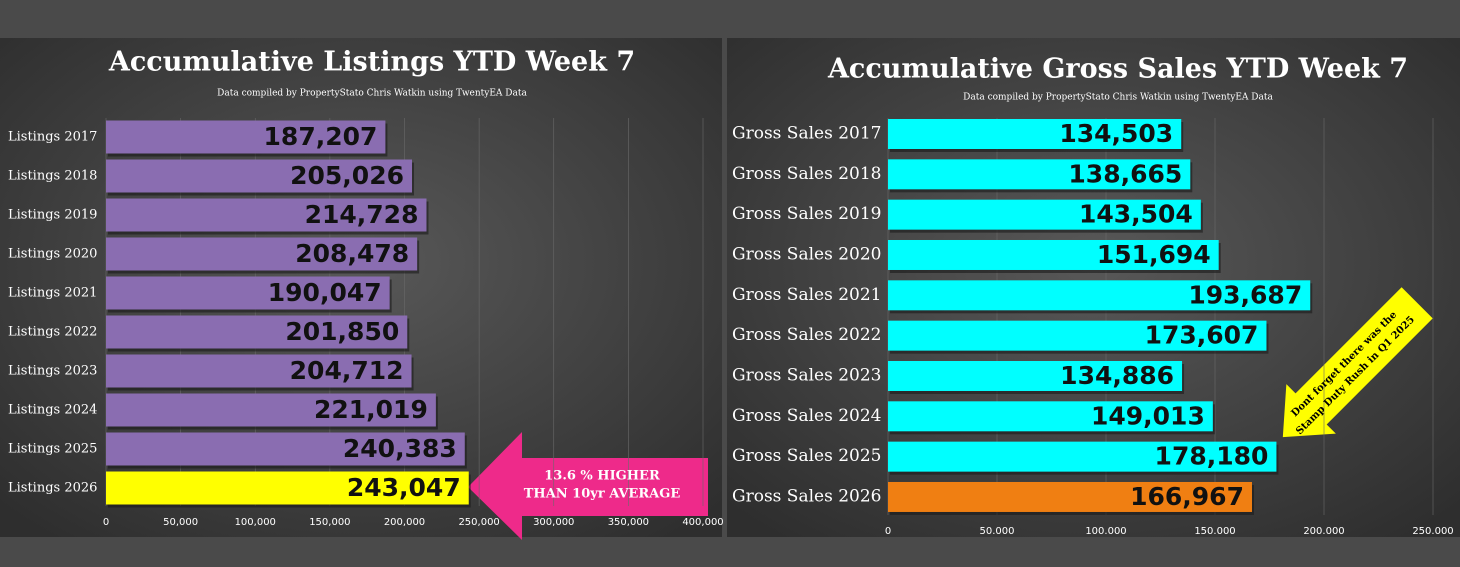 This screenshot has width=1460, height=567. I want to click on value-label: 187,207, so click(321, 136).